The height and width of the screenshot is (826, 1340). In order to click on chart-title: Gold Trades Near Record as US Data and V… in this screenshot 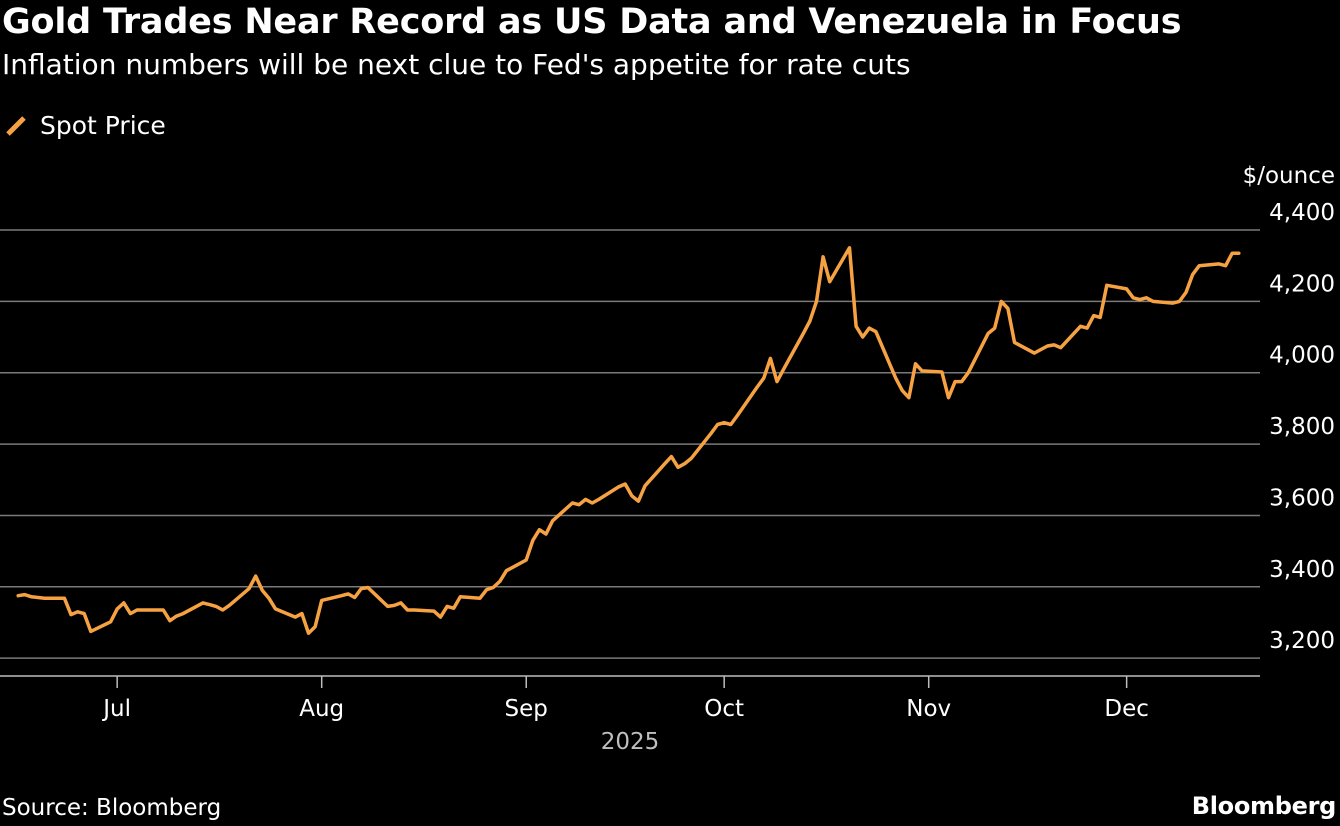, I will do `click(592, 22)`.